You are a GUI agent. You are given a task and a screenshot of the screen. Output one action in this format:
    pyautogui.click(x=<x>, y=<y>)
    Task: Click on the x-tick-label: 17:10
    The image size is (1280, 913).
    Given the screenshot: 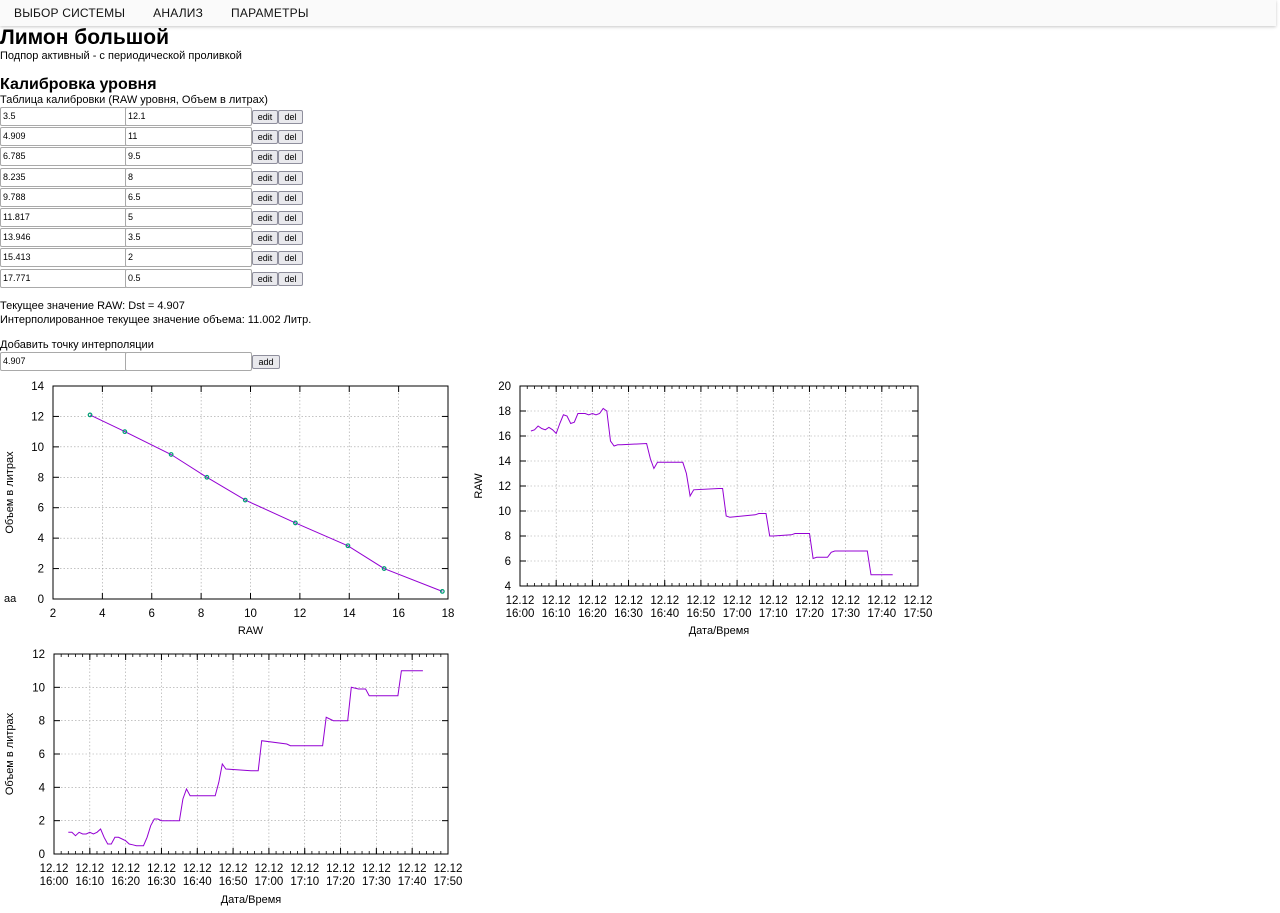 What is the action you would take?
    pyautogui.click(x=773, y=614)
    